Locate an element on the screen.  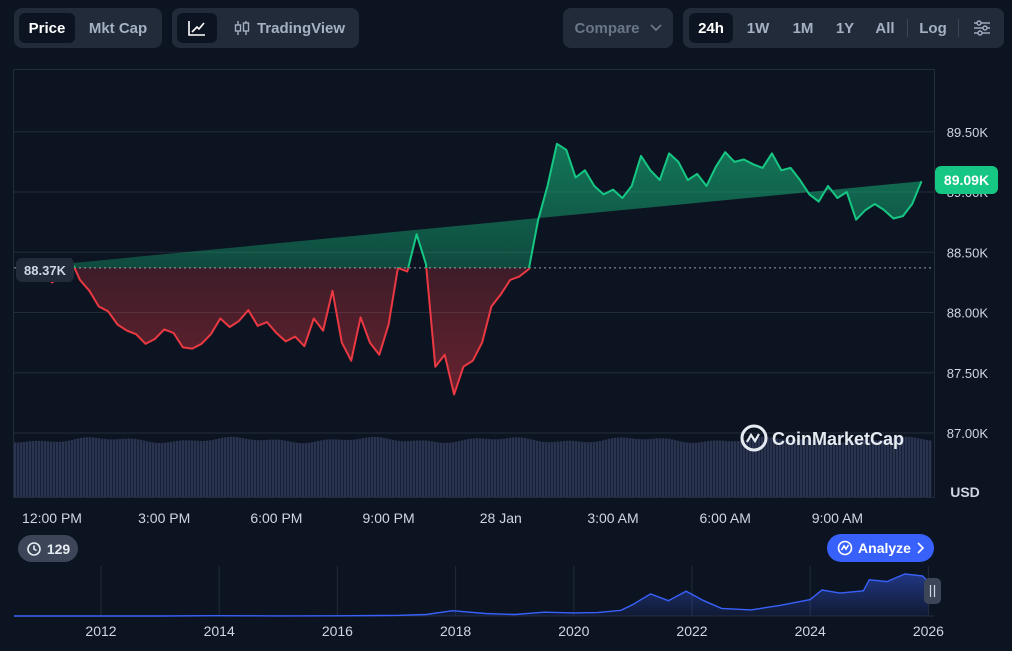
range-1y: 1Y is located at coordinates (845, 28).